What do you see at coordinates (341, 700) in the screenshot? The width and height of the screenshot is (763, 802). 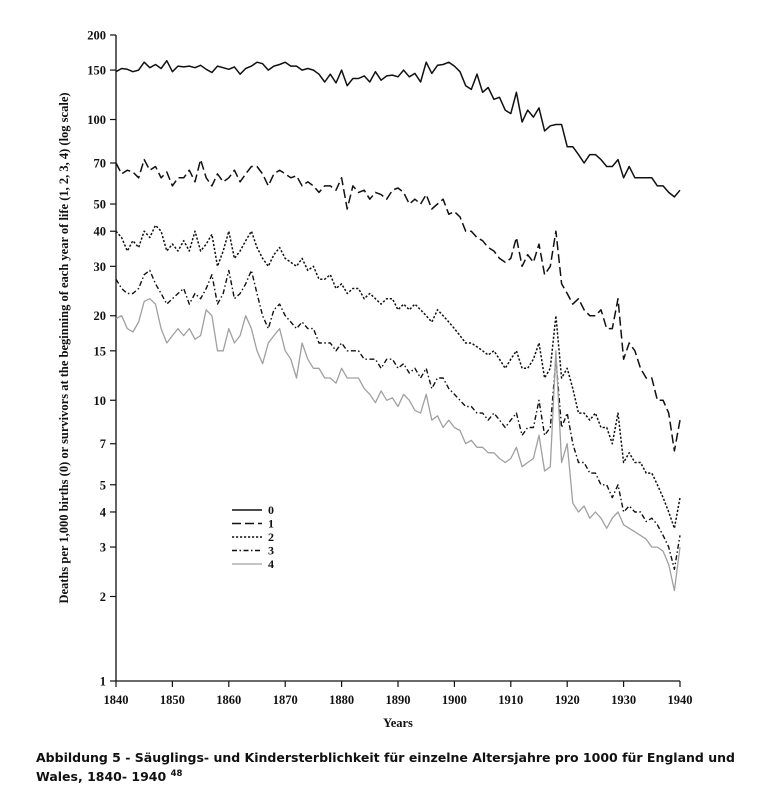 I see `x-tick-label: 1880` at bounding box center [341, 700].